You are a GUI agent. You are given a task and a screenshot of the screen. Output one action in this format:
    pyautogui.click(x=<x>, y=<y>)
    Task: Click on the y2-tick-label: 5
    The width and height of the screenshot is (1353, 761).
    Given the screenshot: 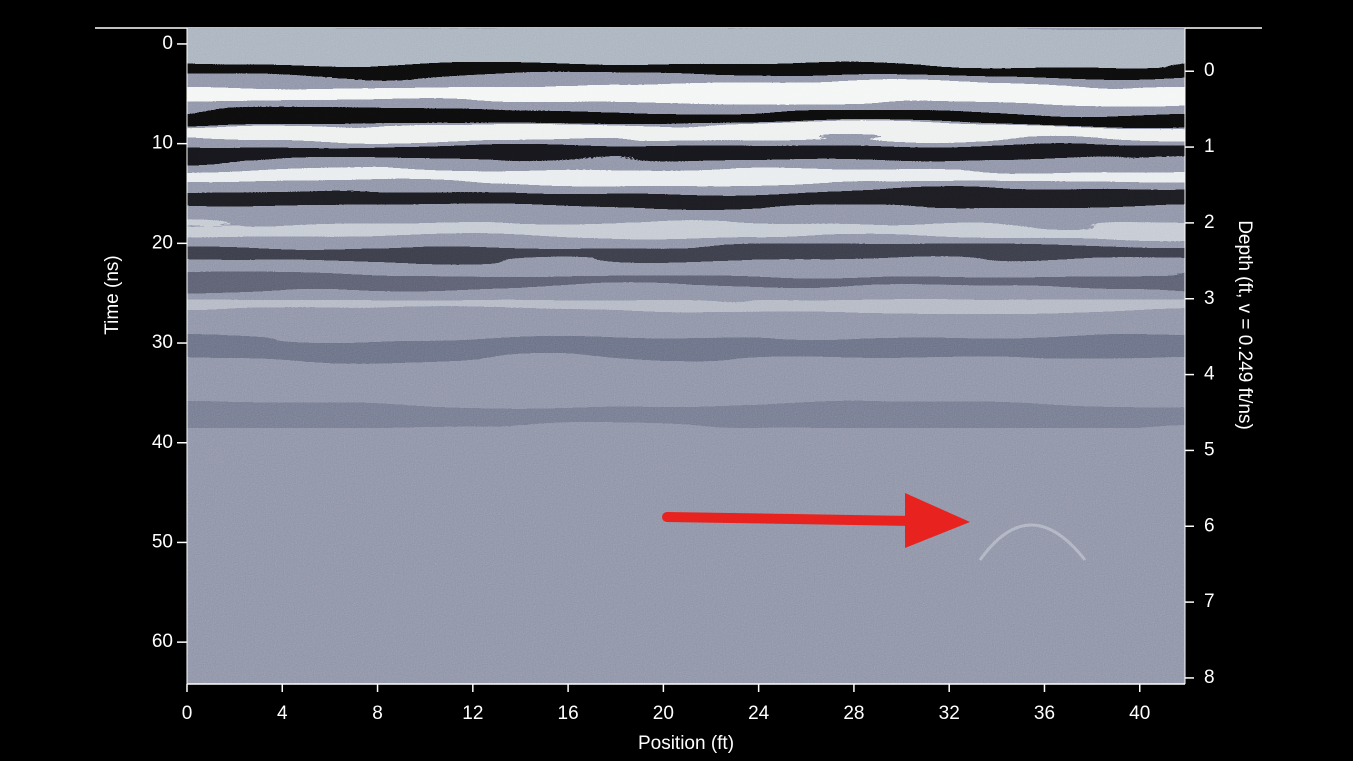 What is the action you would take?
    pyautogui.click(x=1209, y=449)
    